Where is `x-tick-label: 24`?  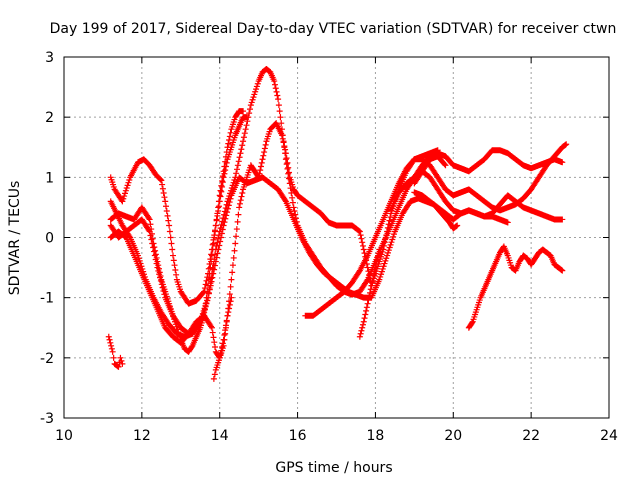
x-tick-label: 24 is located at coordinates (609, 436).